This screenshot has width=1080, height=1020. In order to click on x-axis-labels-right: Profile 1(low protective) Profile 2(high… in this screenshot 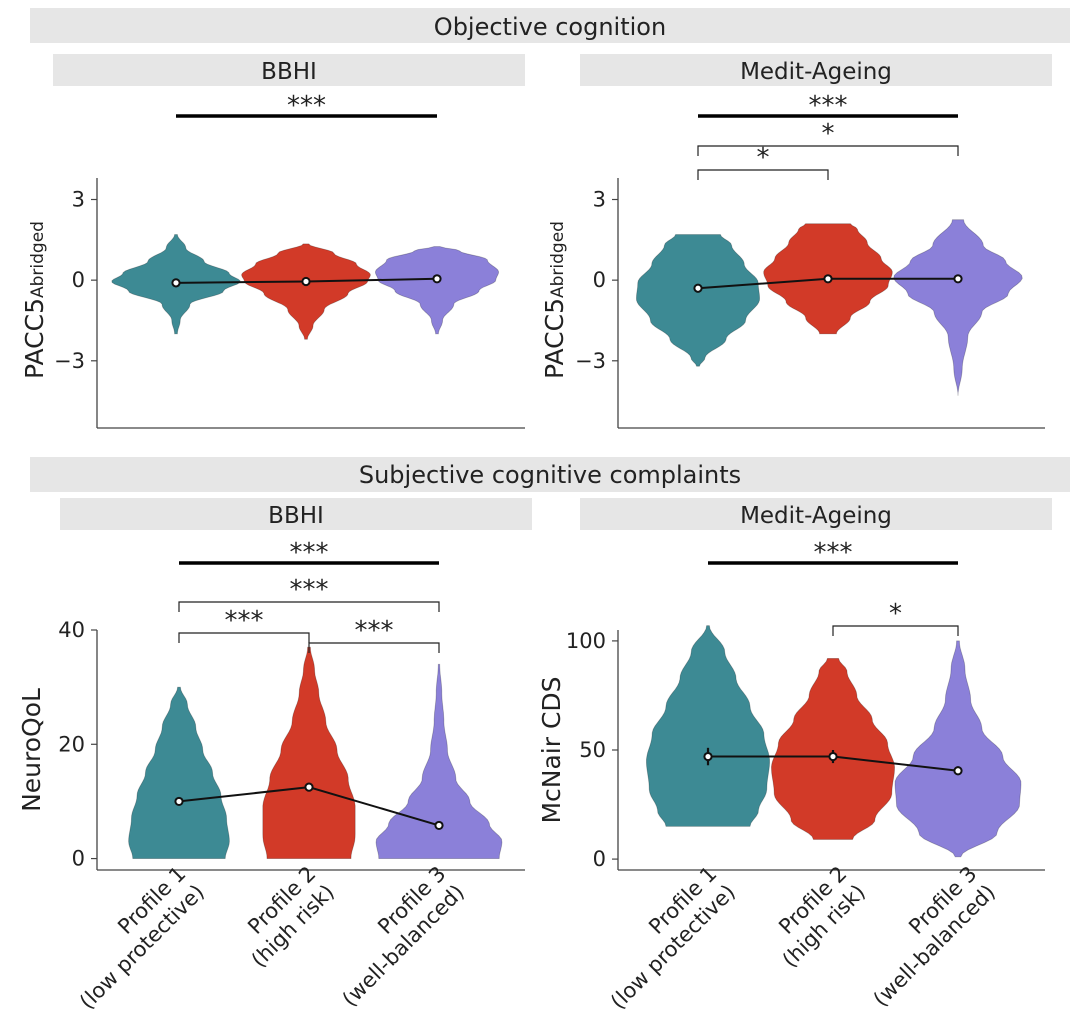, I will do `click(794, 938)`.